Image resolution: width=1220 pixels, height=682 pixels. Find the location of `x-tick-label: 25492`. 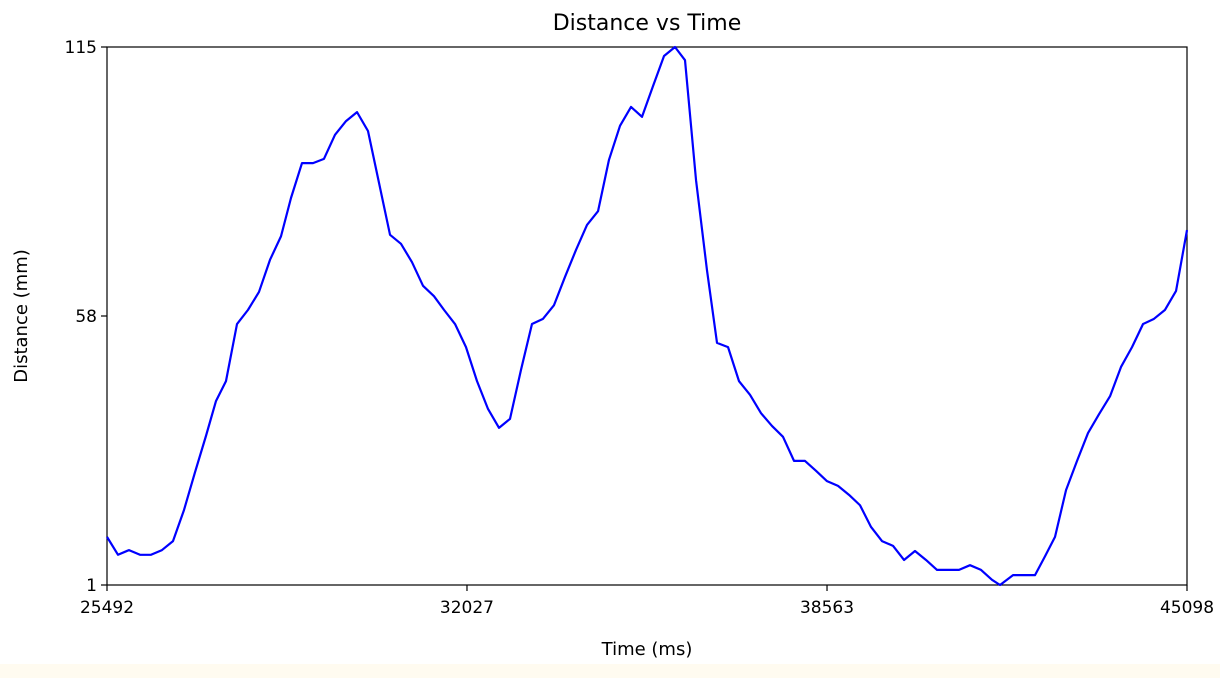

x-tick-label: 25492 is located at coordinates (107, 608).